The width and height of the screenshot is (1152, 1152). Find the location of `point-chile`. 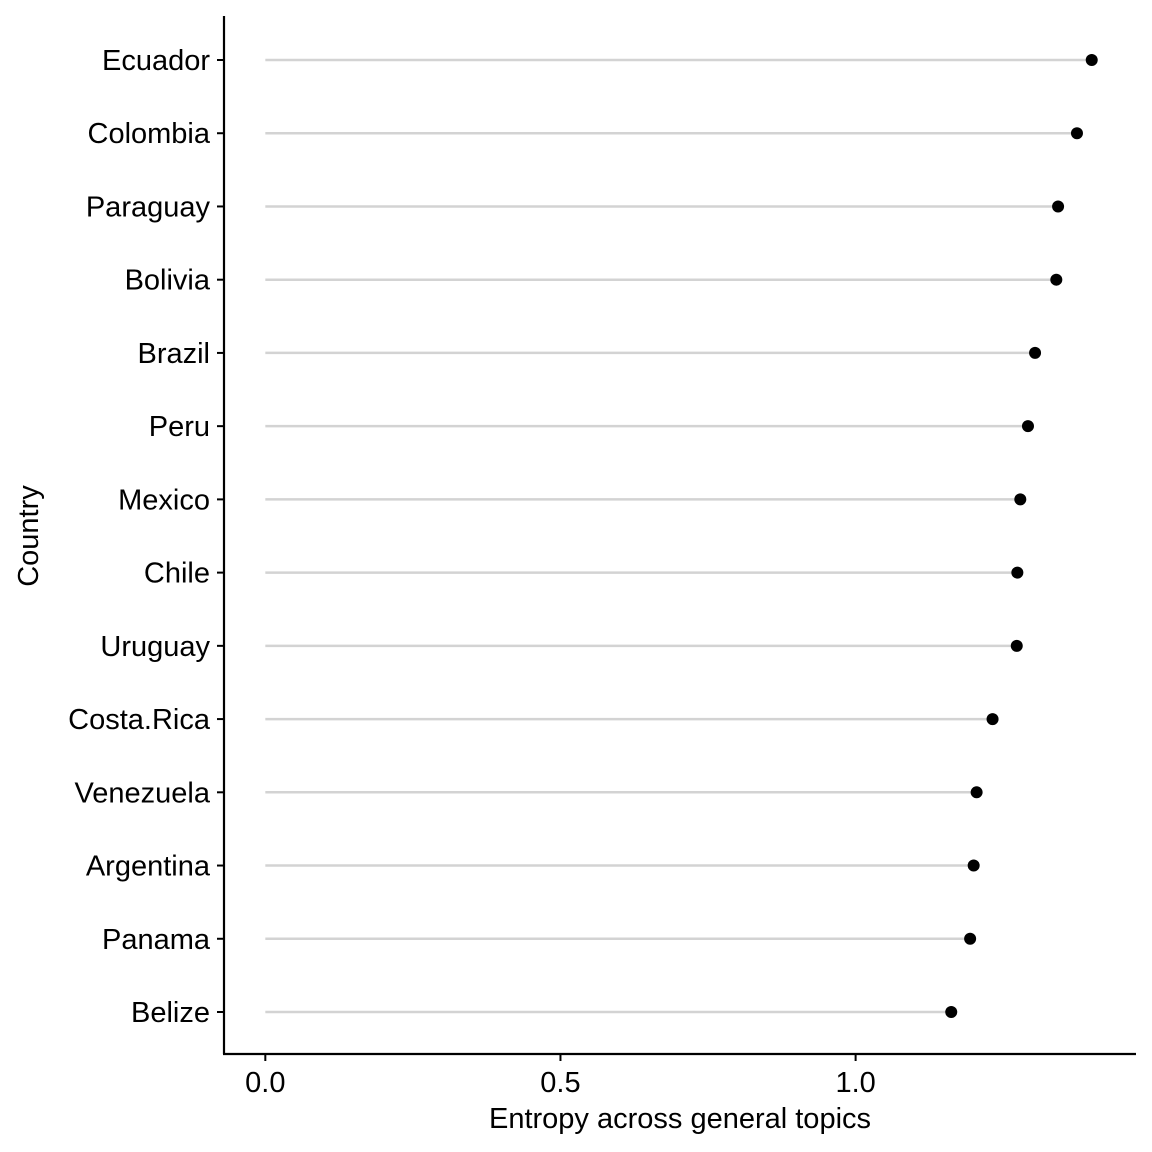

point-chile is located at coordinates (1017, 572).